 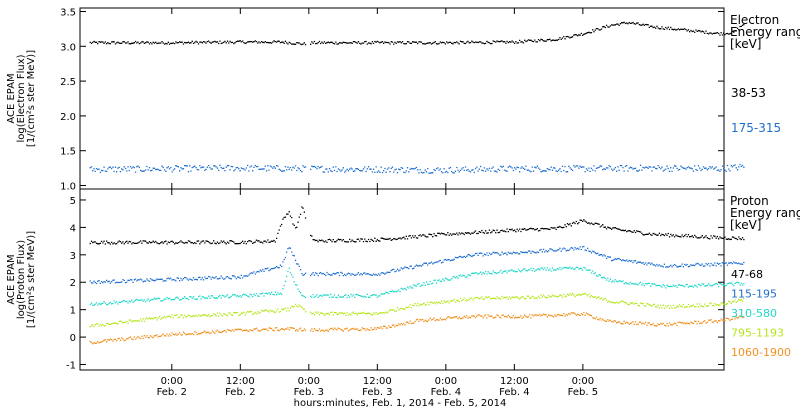 What do you see at coordinates (73, 228) in the screenshot?
I see `y-tick-label: 4` at bounding box center [73, 228].